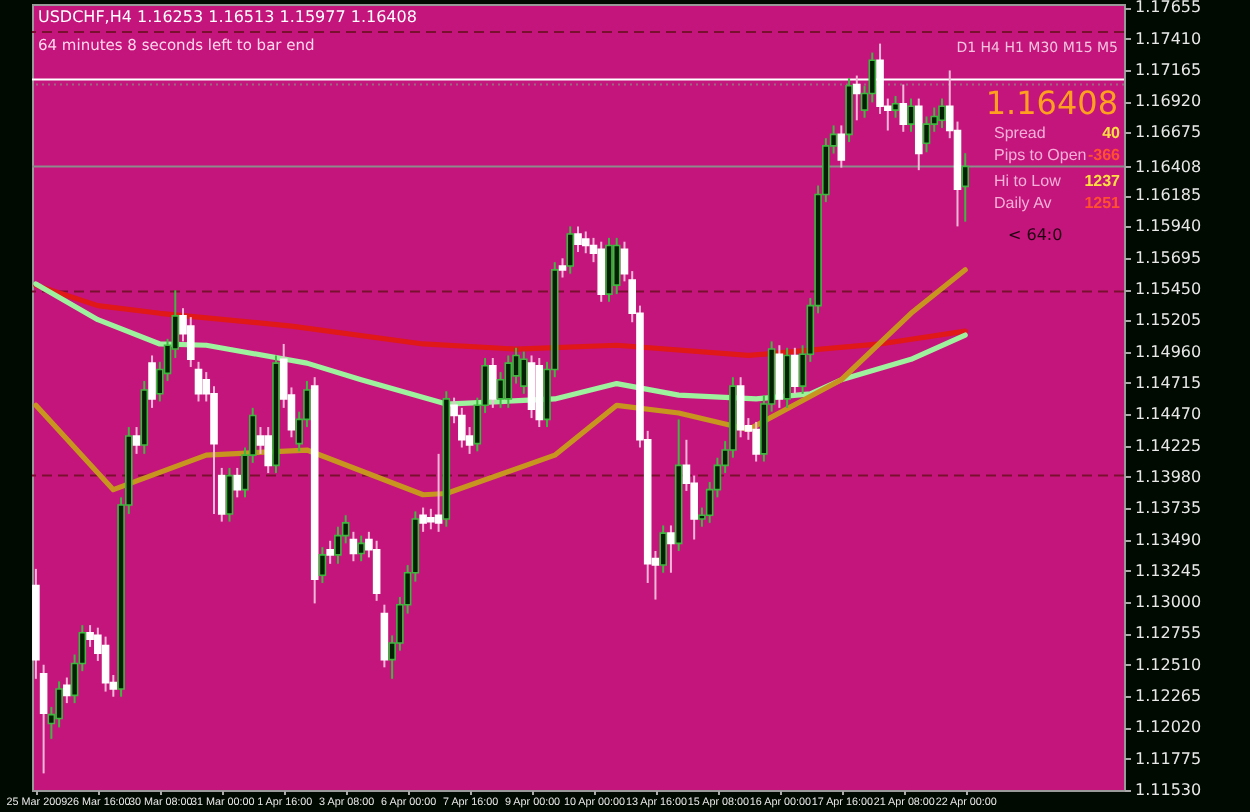 This screenshot has width=1250, height=812. Describe the element at coordinates (1035, 235) in the screenshot. I see `annotation: < 64:0` at that location.